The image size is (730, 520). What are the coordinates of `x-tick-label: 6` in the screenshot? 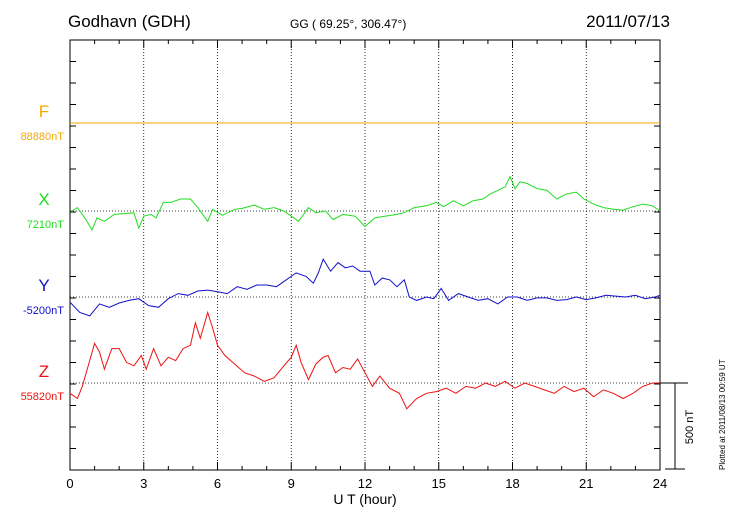 It's located at (217, 483).